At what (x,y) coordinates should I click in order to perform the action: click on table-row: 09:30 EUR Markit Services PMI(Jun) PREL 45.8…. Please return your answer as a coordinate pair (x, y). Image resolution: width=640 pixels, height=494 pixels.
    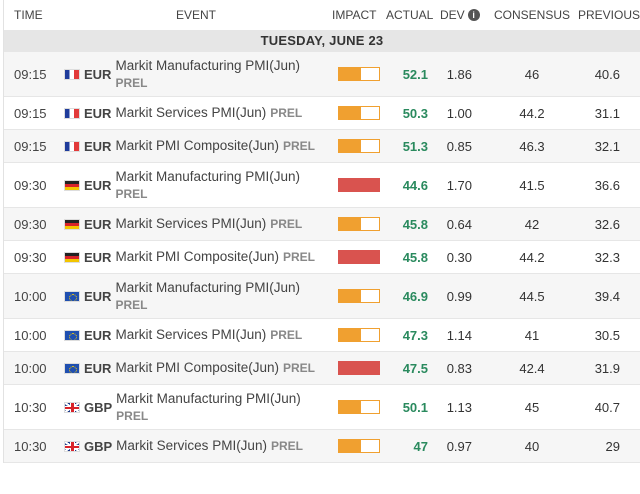
    Looking at the image, I should click on (322, 224).